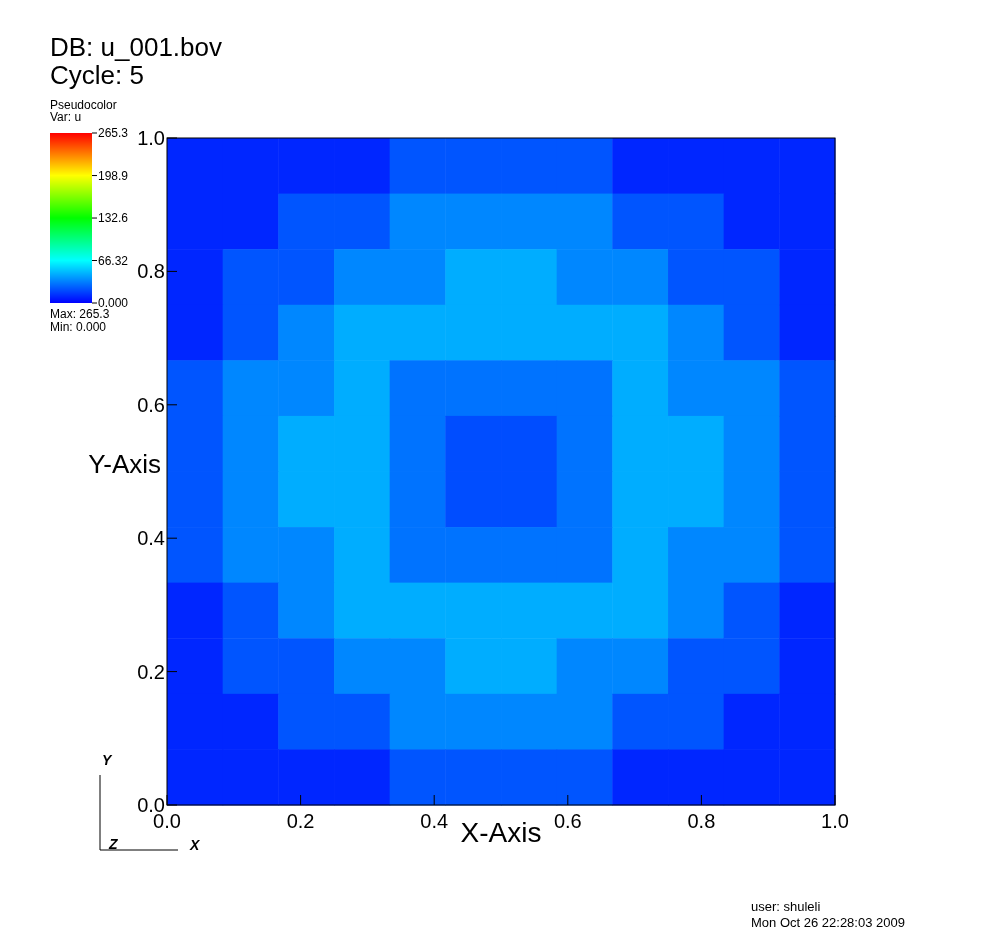  I want to click on chart-subtitle: Cycle: 5, so click(97, 75).